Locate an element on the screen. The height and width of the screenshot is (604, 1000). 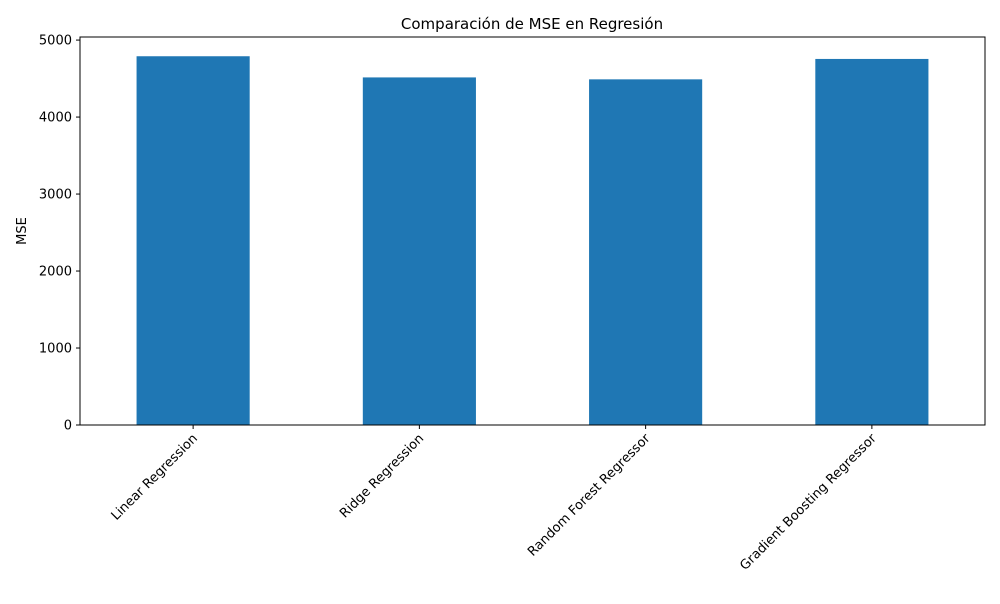
y-tick-label-4: 4000 is located at coordinates (55, 118).